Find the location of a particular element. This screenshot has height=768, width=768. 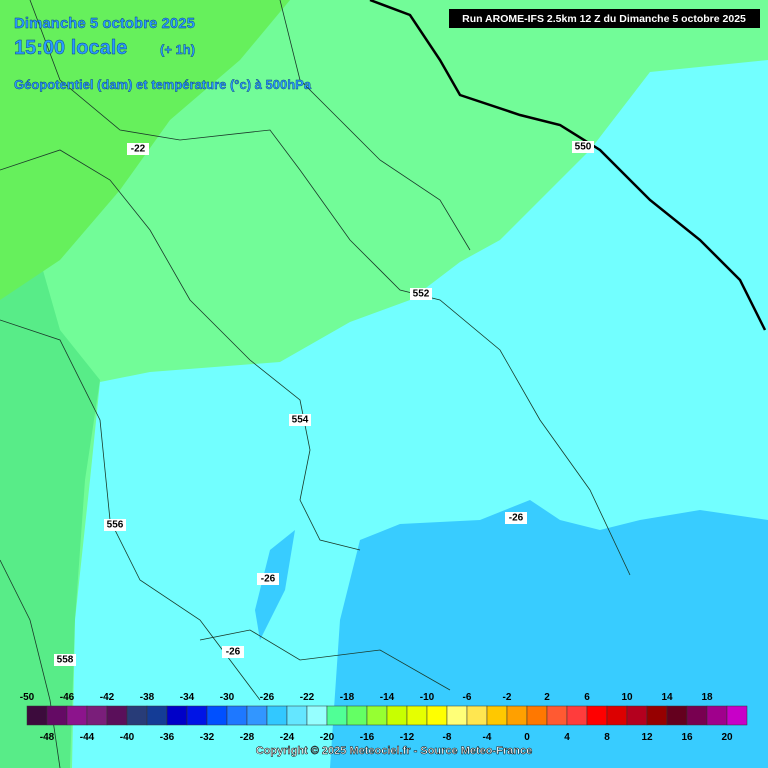

contour-label: 552 is located at coordinates (421, 294).